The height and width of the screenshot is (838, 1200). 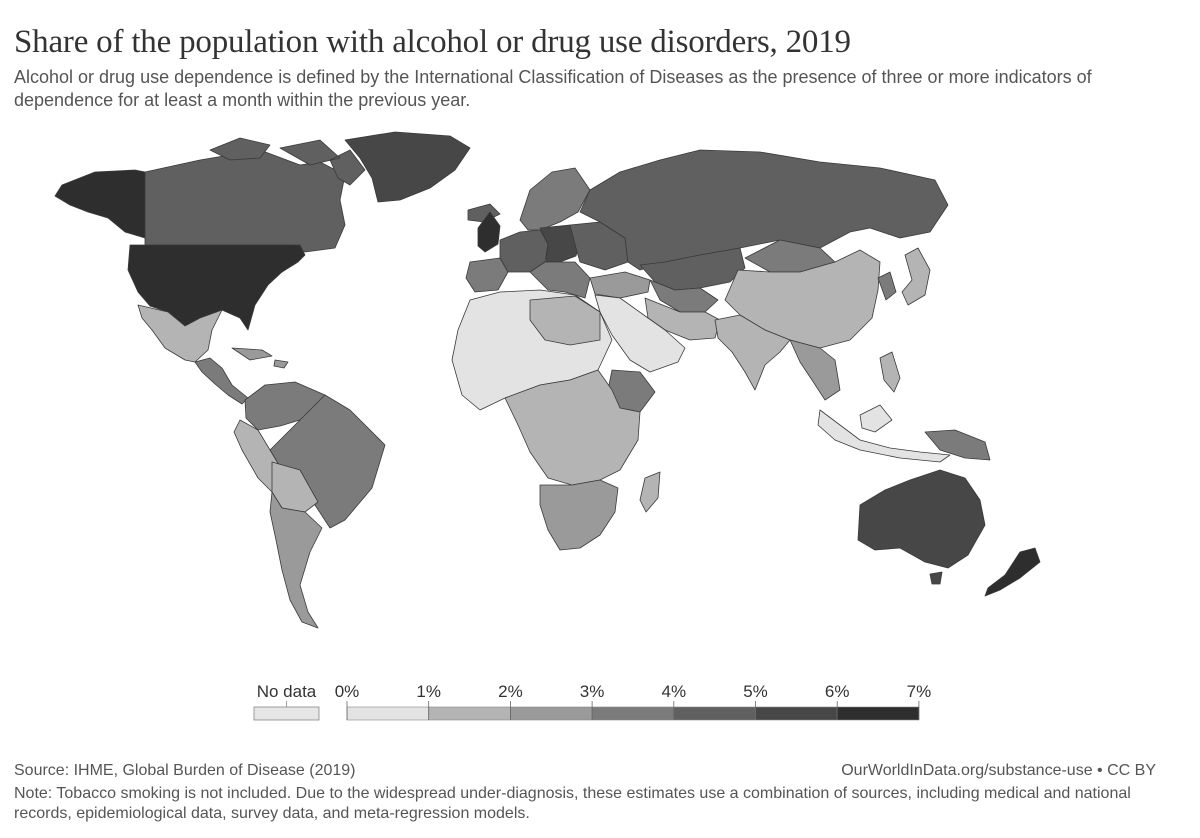 I want to click on map-legend: No data 0% 1% 2% 3% 4% 5% 6% 7%, so click(x=592, y=701).